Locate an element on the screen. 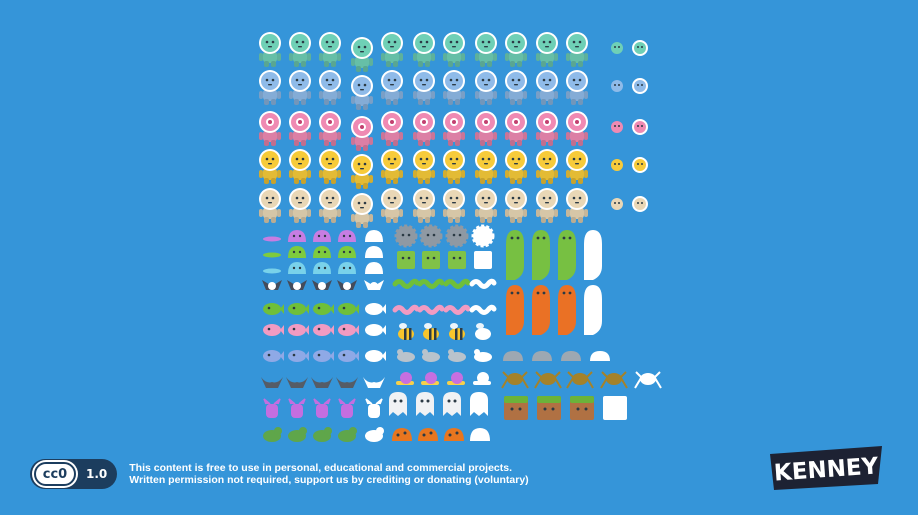  kenney-logo: KENNEY is located at coordinates (826, 468).